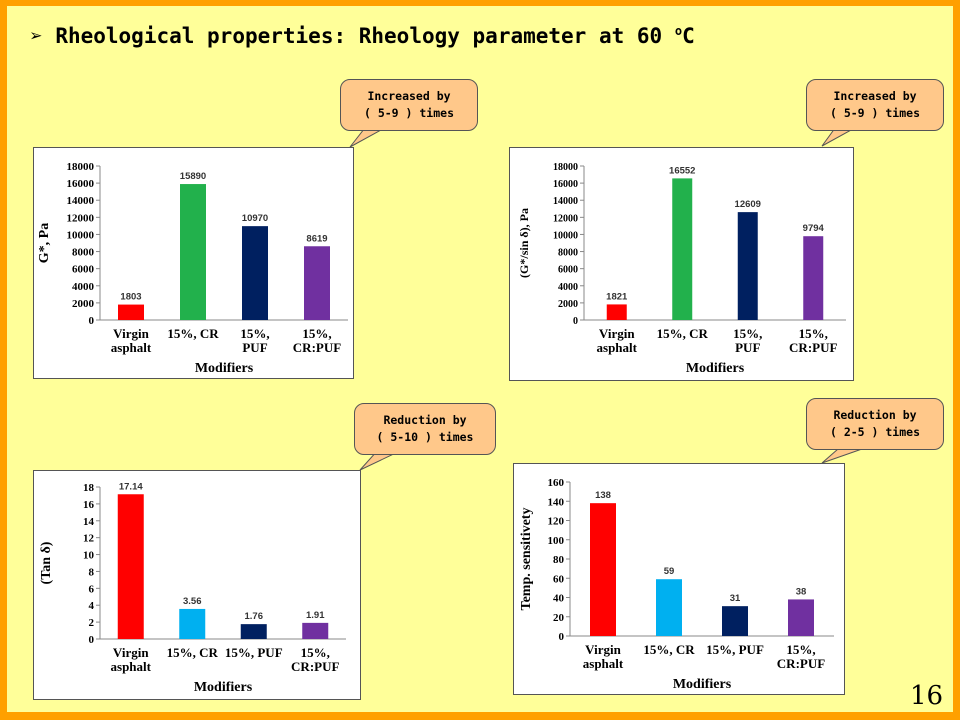  What do you see at coordinates (874, 432) in the screenshot?
I see `callout-line2: ( 2-5 ) times` at bounding box center [874, 432].